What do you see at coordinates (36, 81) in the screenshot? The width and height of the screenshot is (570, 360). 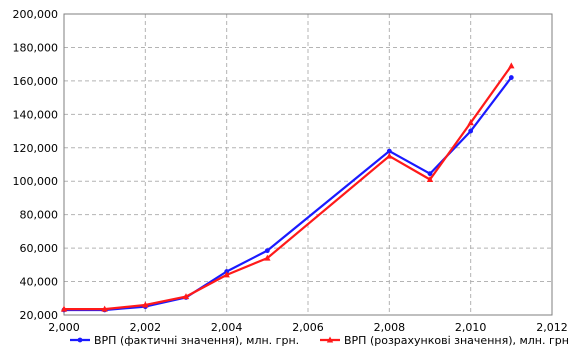 I see `y-tick-label: 160,000` at bounding box center [36, 81].